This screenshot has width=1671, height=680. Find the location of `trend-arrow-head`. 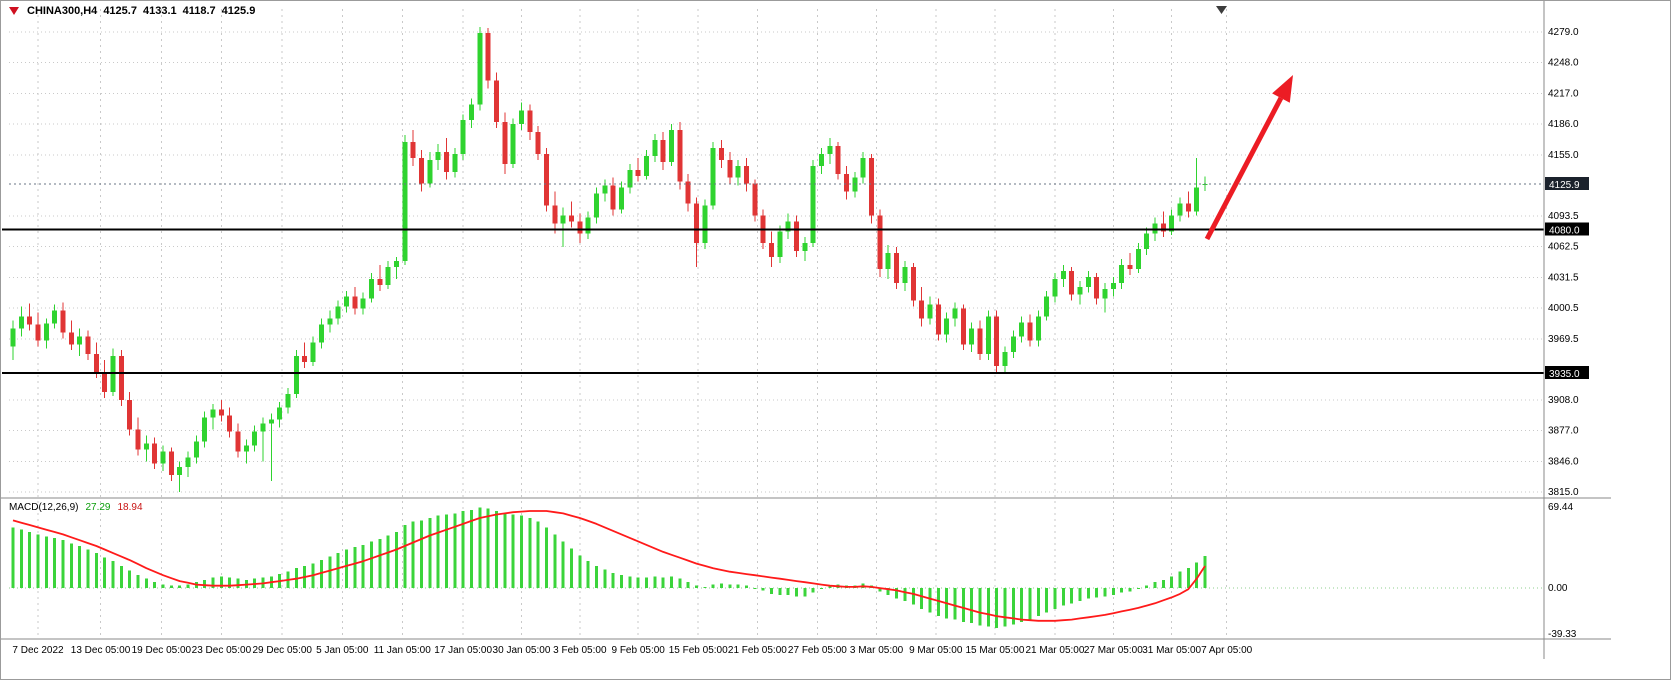

trend-arrow-head is located at coordinates (1282, 89).